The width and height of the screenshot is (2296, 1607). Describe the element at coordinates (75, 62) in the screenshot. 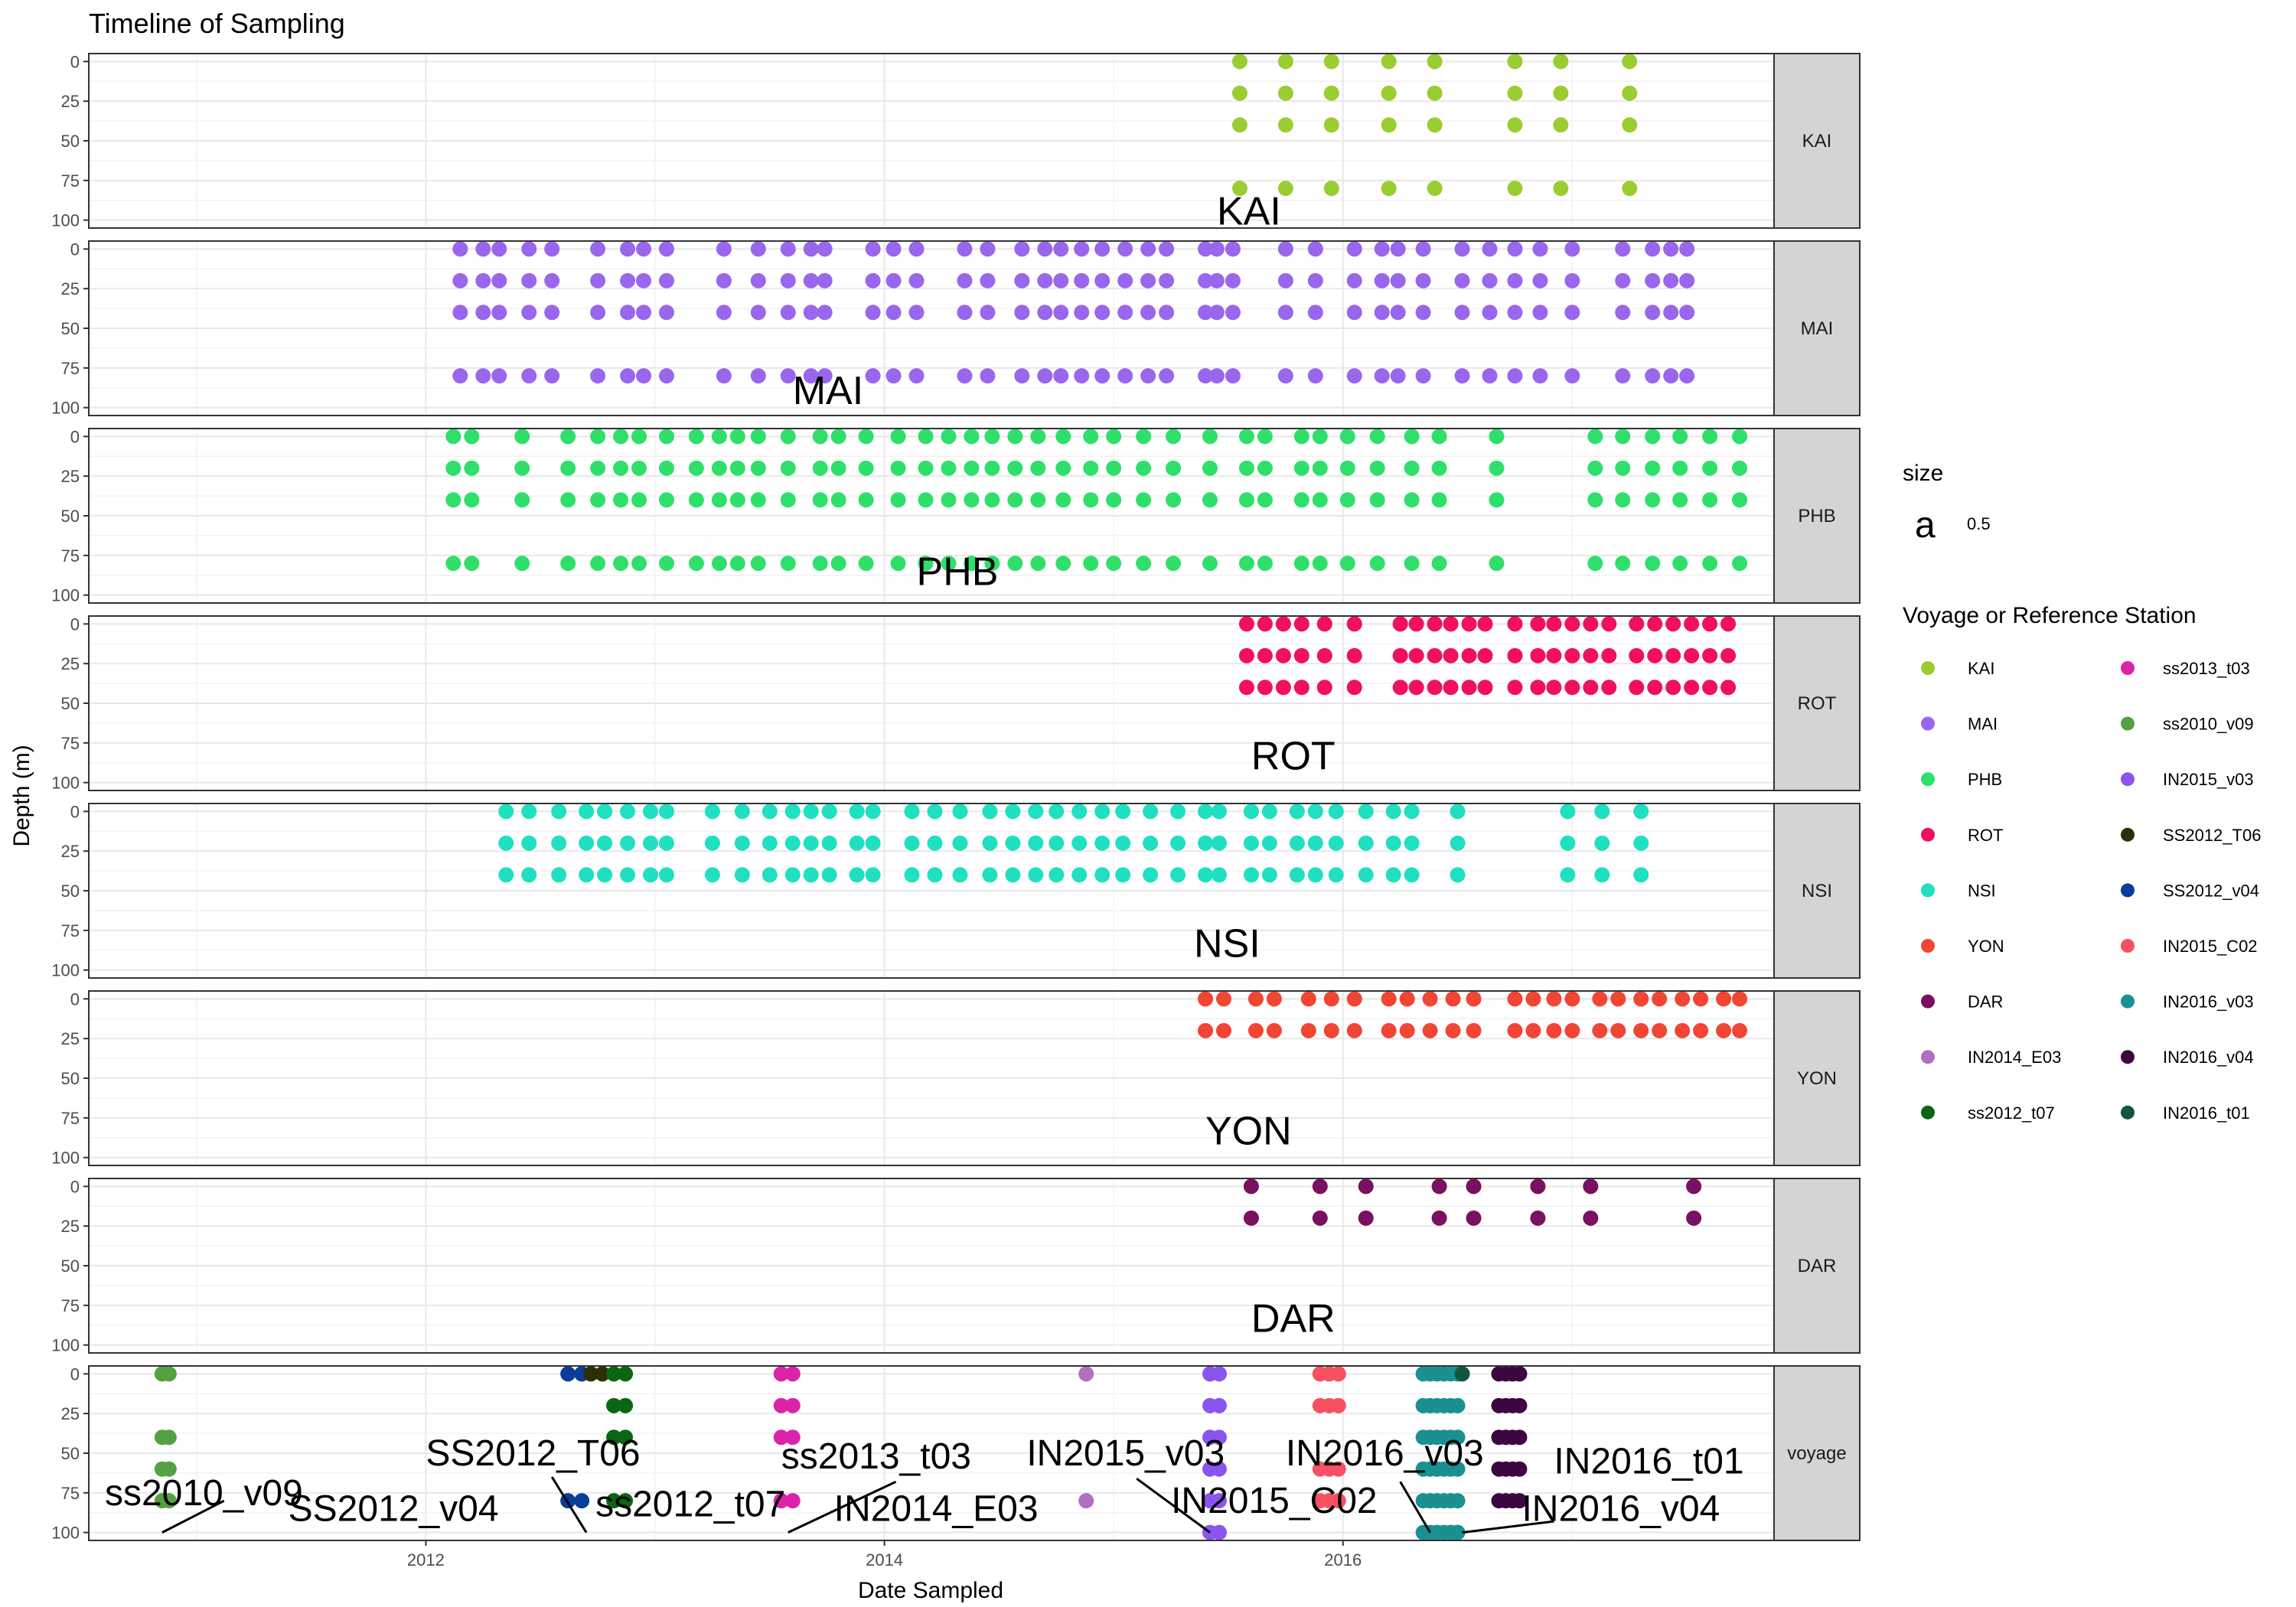

I see `y-tick-label: 0` at that location.